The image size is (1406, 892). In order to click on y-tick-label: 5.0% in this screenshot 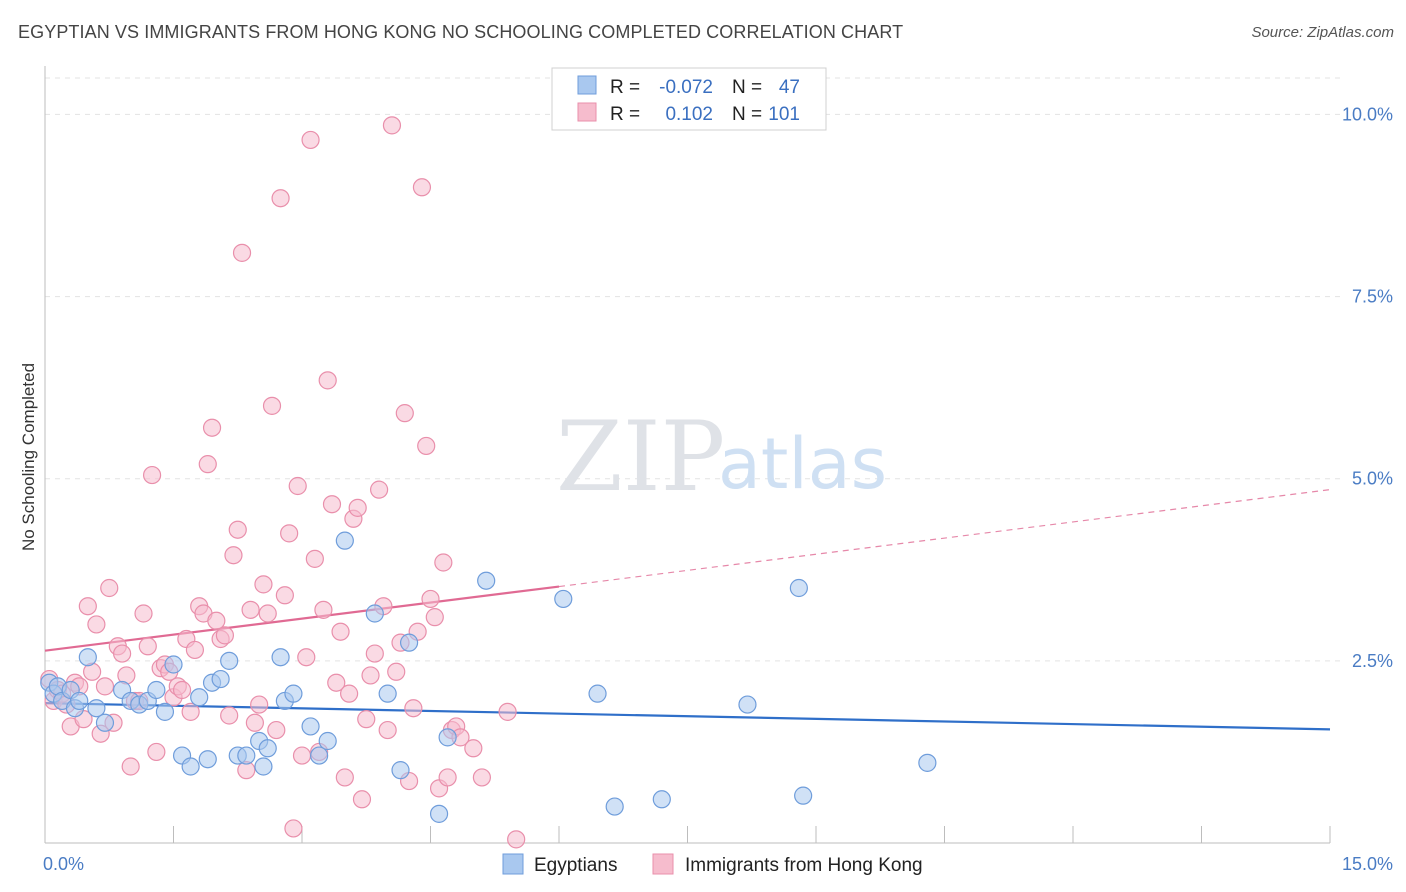, I will do `click(1372, 479)`.